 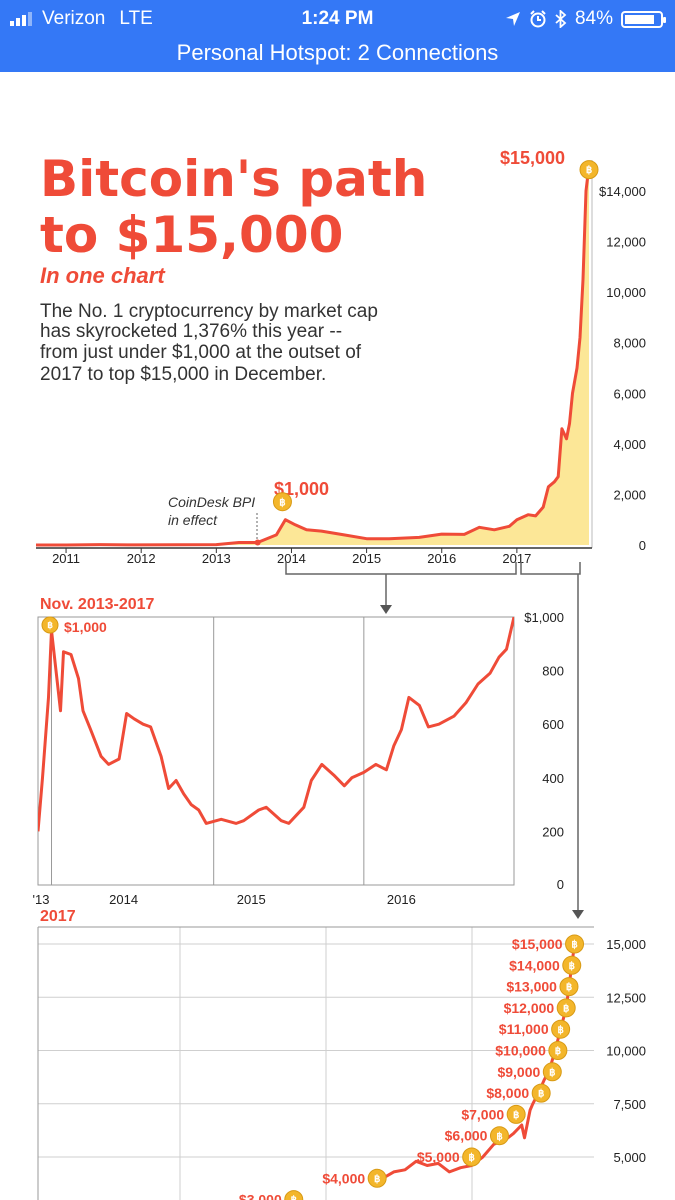 I want to click on chart-3-y-tick-label: 12,500, so click(x=626, y=997).